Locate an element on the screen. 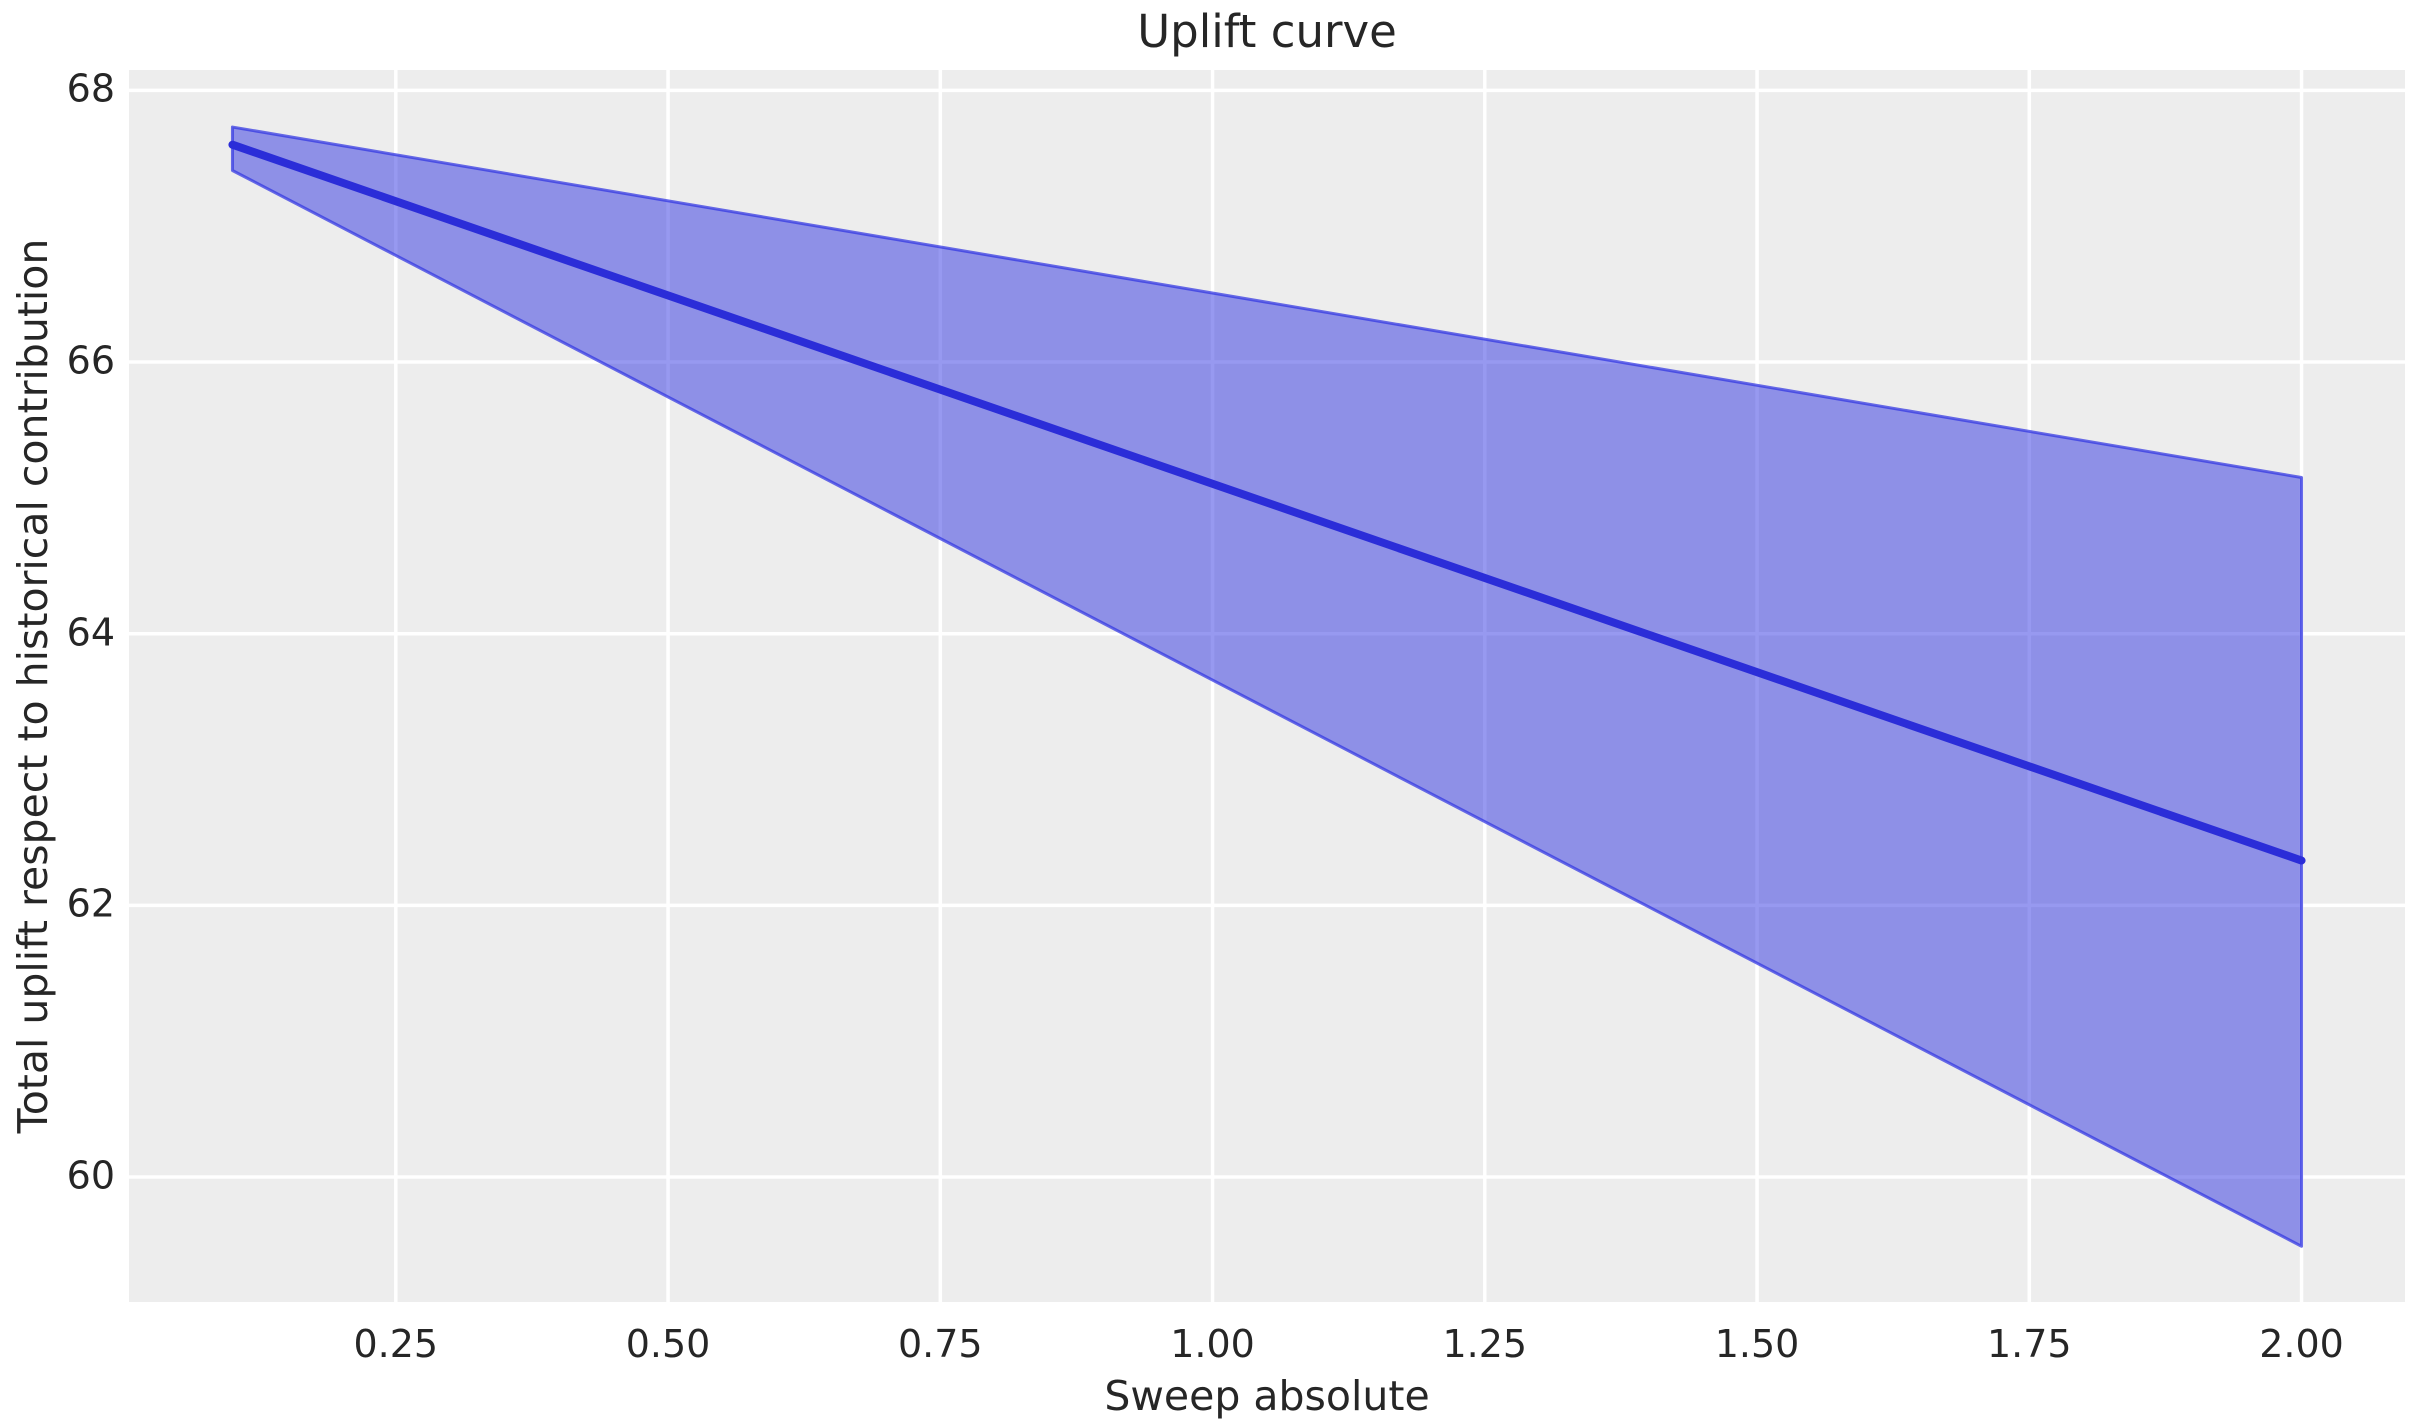 This screenshot has width=2423, height=1423. y-tick-label: 62 is located at coordinates (90, 904).